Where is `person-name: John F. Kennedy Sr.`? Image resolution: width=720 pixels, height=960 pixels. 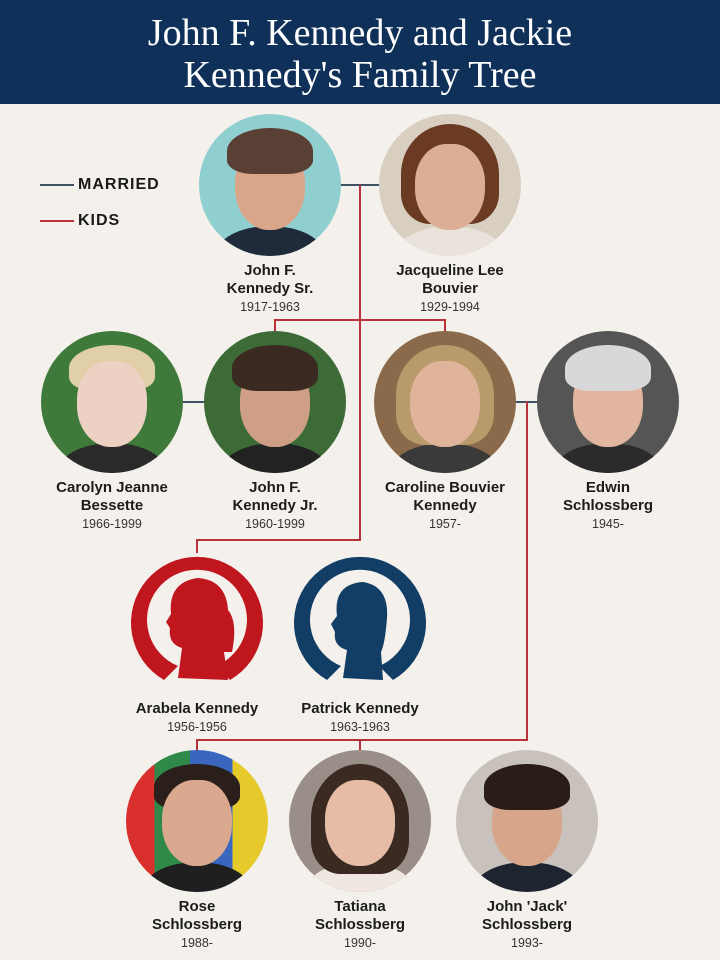 person-name: John F. Kennedy Sr. is located at coordinates (270, 280).